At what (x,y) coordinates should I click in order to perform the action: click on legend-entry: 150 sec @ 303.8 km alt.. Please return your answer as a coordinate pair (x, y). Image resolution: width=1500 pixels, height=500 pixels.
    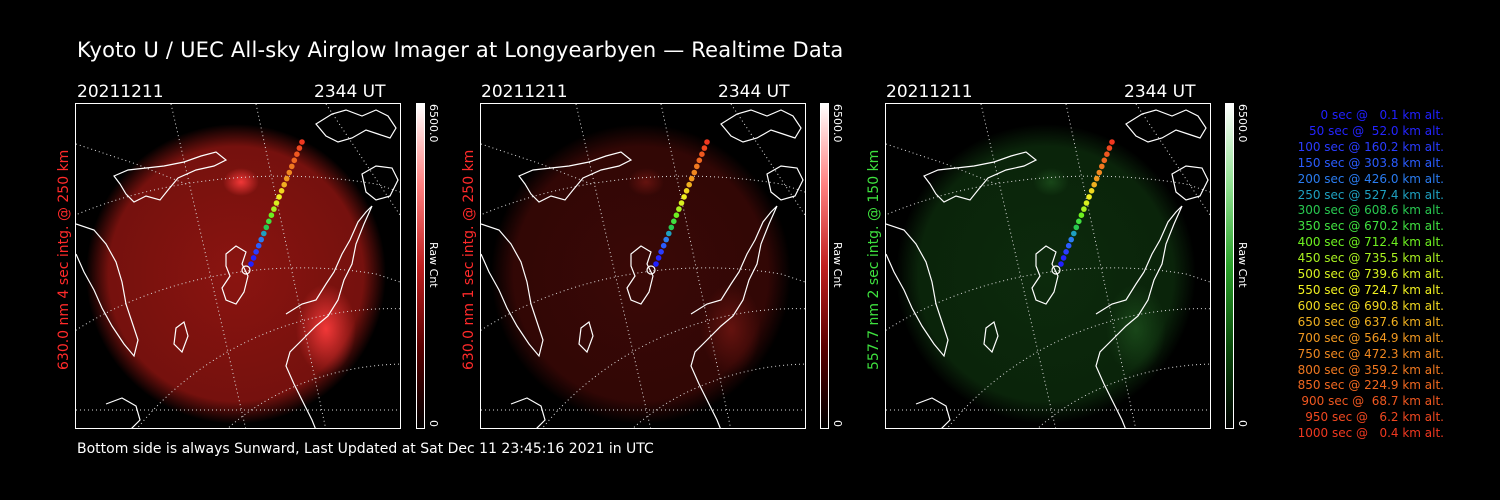
    Looking at the image, I should click on (1370, 162).